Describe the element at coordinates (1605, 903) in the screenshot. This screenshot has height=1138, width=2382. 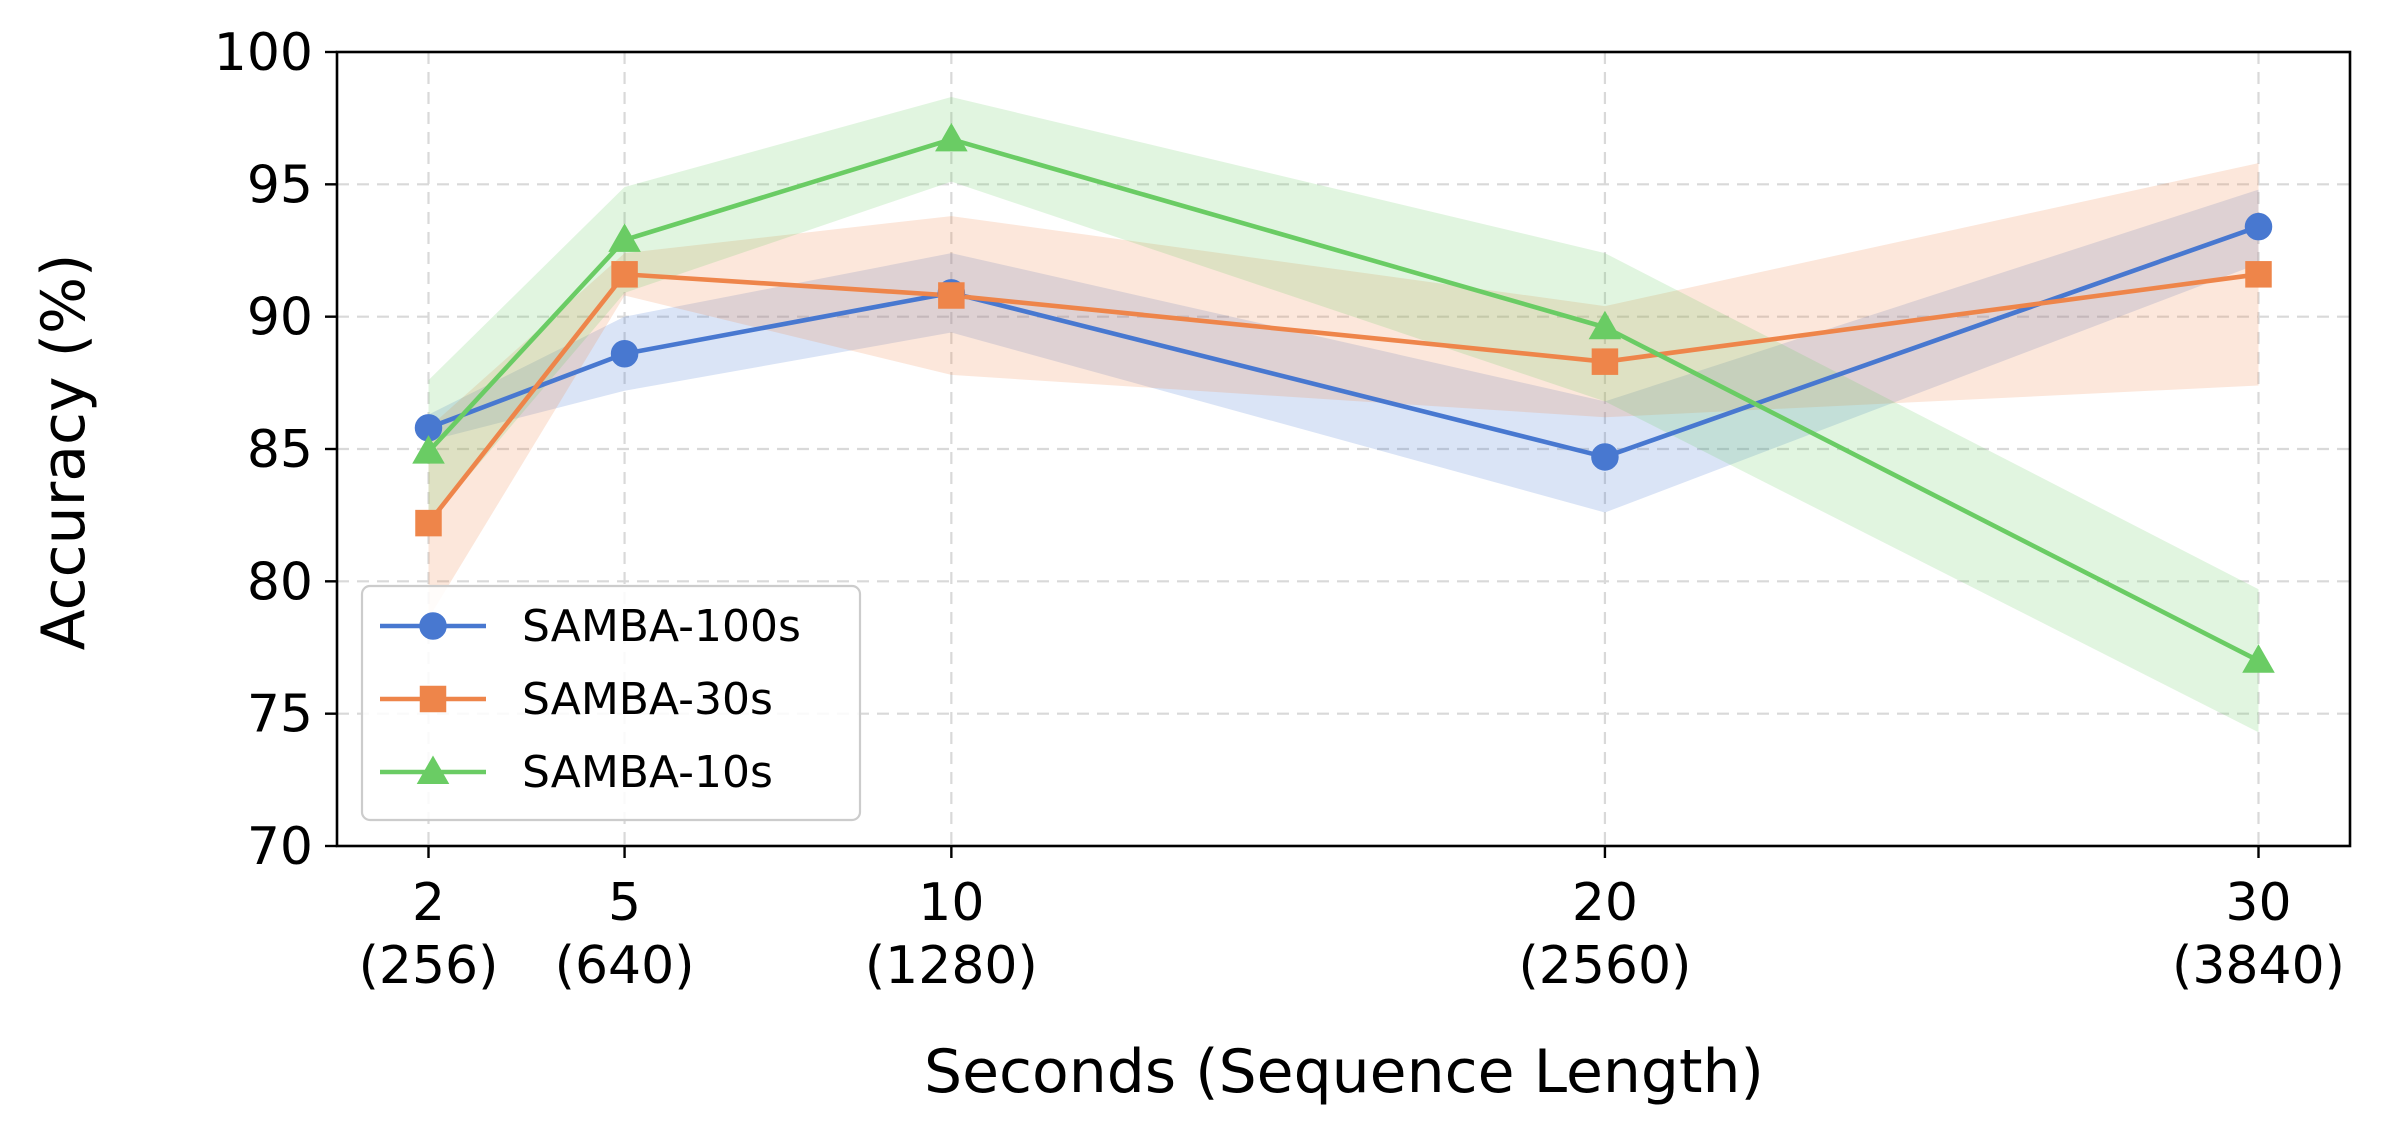
I see `x-tick-label-20: 20` at that location.